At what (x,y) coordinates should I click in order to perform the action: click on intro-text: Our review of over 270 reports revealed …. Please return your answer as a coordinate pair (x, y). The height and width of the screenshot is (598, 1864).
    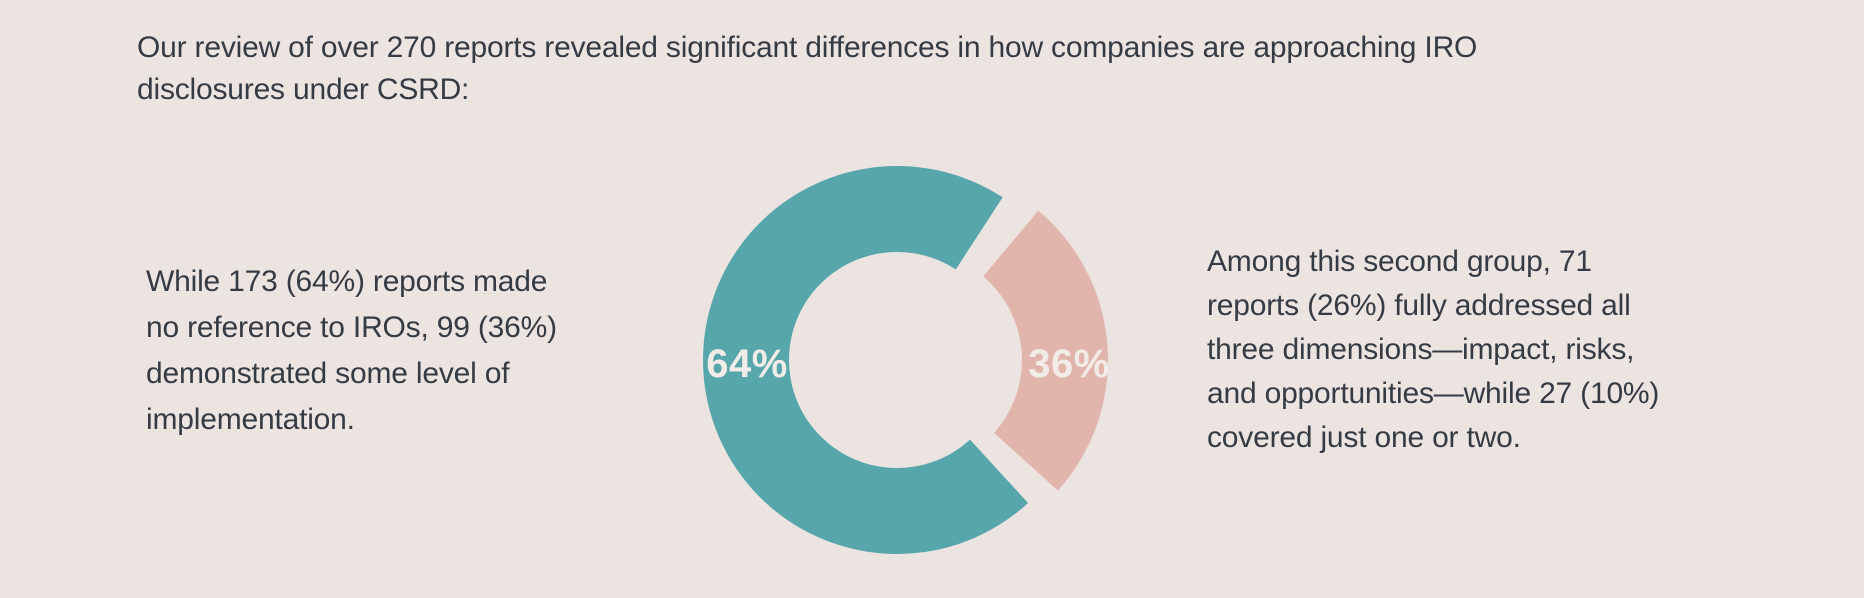
    Looking at the image, I should click on (807, 69).